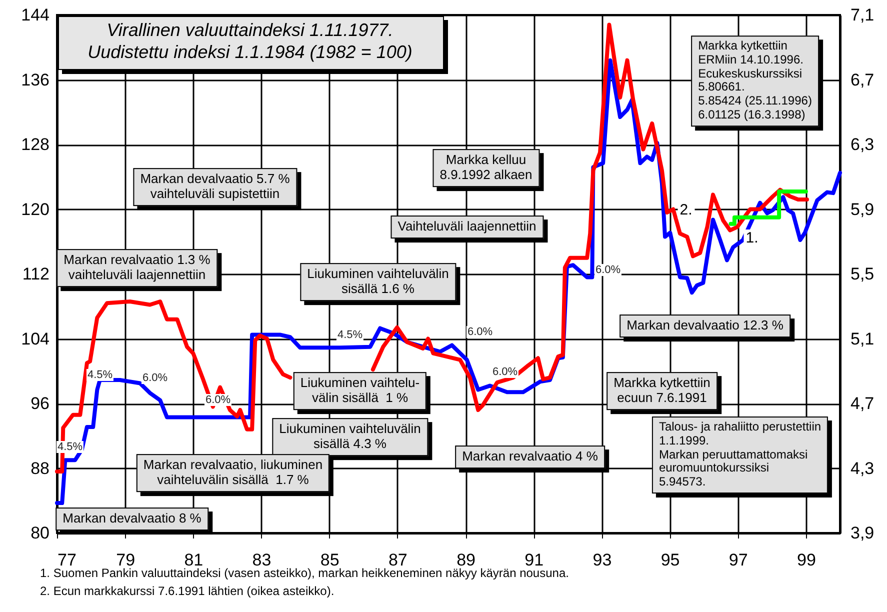 This screenshot has height=612, width=887. Describe the element at coordinates (755, 81) in the screenshot. I see `annotation: Markka kytkettiin ERMiin 14.10.1996. Ecukeskuskurssiksi 5.80661. 5.85424 (25.11.1996) 6.01125 (16.3.1998)` at that location.